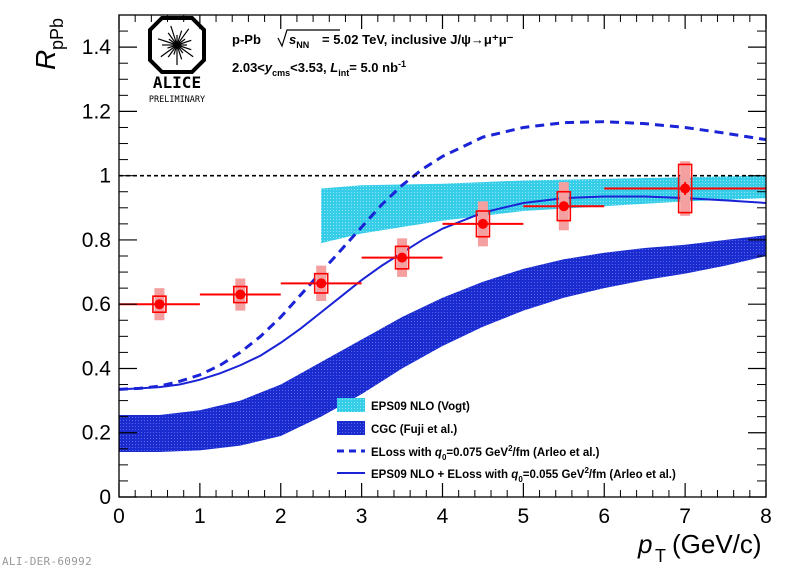 The width and height of the screenshot is (789, 573). What do you see at coordinates (200, 516) in the screenshot?
I see `x-tick-label: 1` at bounding box center [200, 516].